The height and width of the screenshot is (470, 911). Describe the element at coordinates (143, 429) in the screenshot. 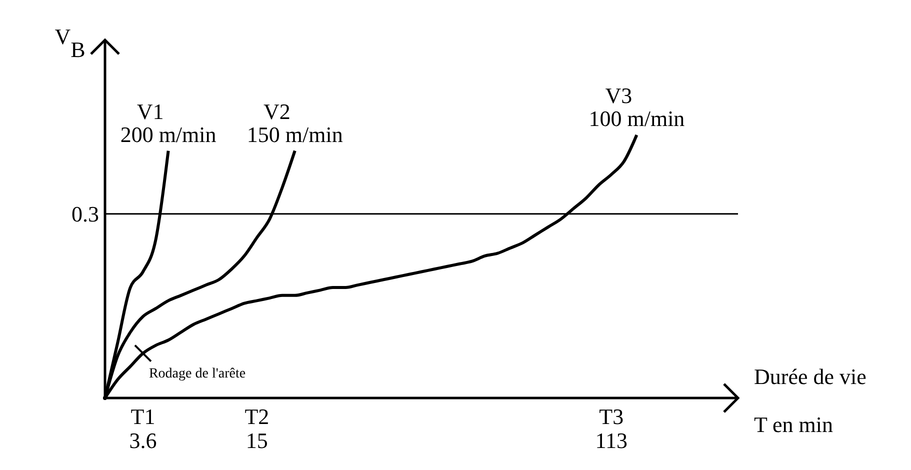

I see `x-tick-label: T1 3.6` at that location.